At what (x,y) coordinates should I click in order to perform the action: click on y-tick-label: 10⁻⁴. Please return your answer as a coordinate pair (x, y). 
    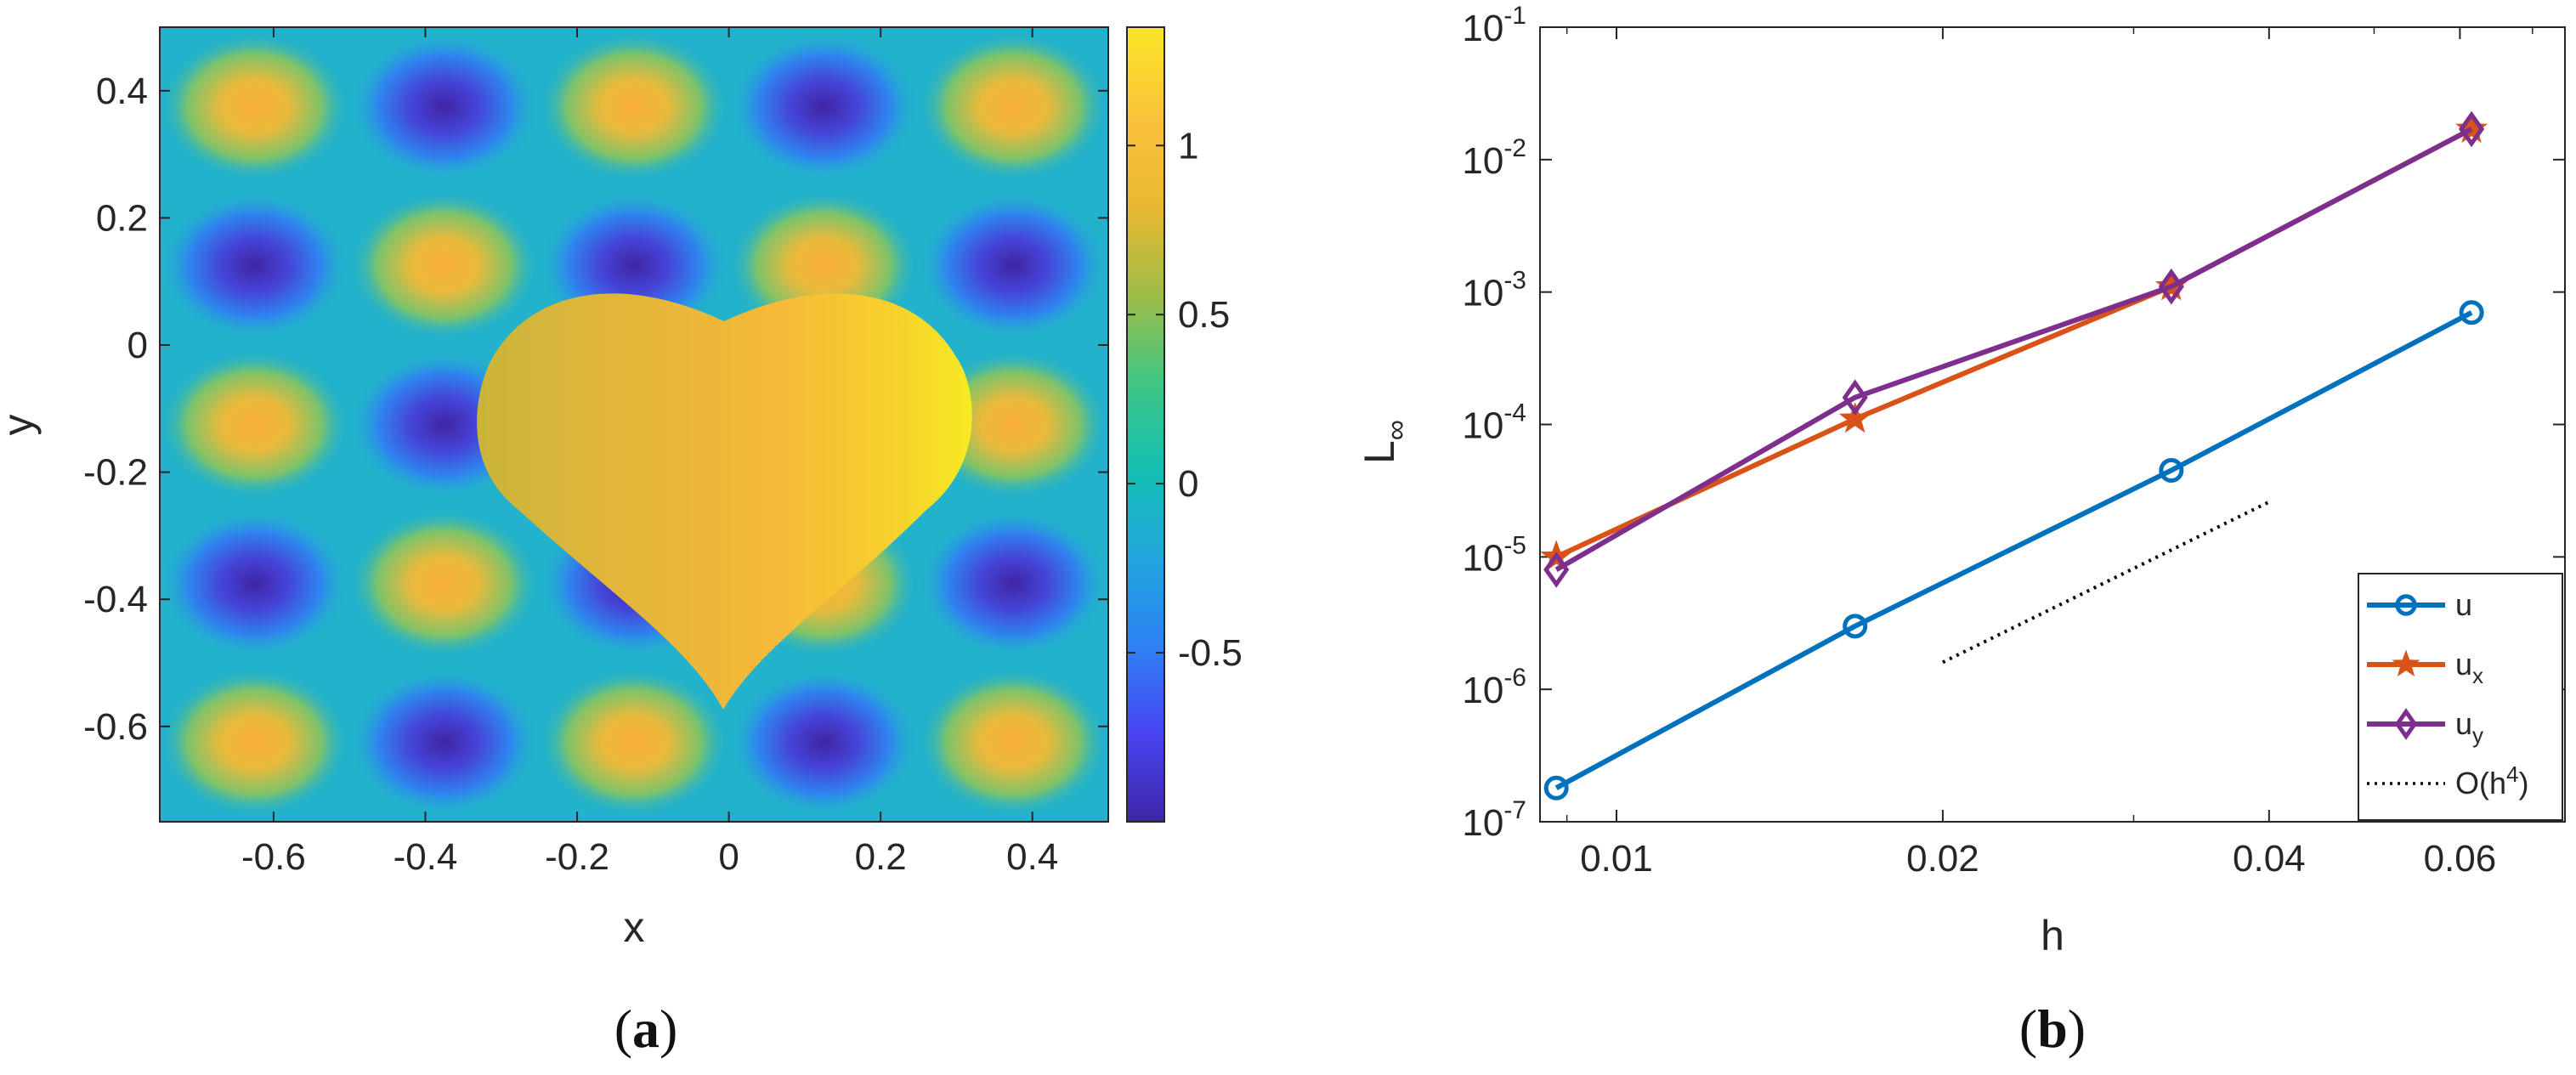
    Looking at the image, I should click on (1494, 423).